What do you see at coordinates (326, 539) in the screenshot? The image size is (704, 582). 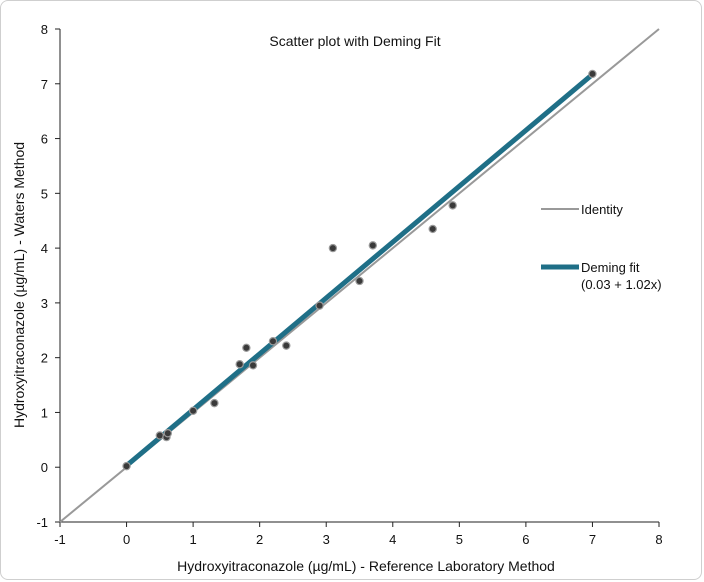 I see `x-tick-label: 3` at bounding box center [326, 539].